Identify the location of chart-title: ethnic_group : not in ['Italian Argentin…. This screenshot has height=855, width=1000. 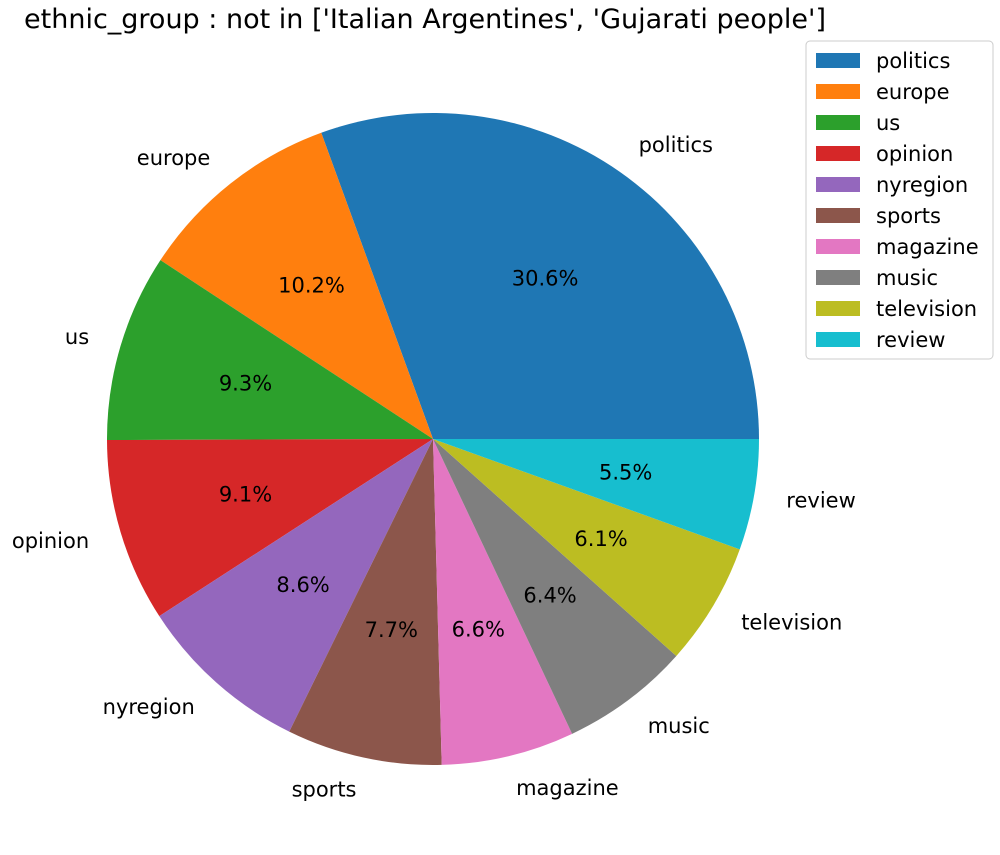
(425, 19).